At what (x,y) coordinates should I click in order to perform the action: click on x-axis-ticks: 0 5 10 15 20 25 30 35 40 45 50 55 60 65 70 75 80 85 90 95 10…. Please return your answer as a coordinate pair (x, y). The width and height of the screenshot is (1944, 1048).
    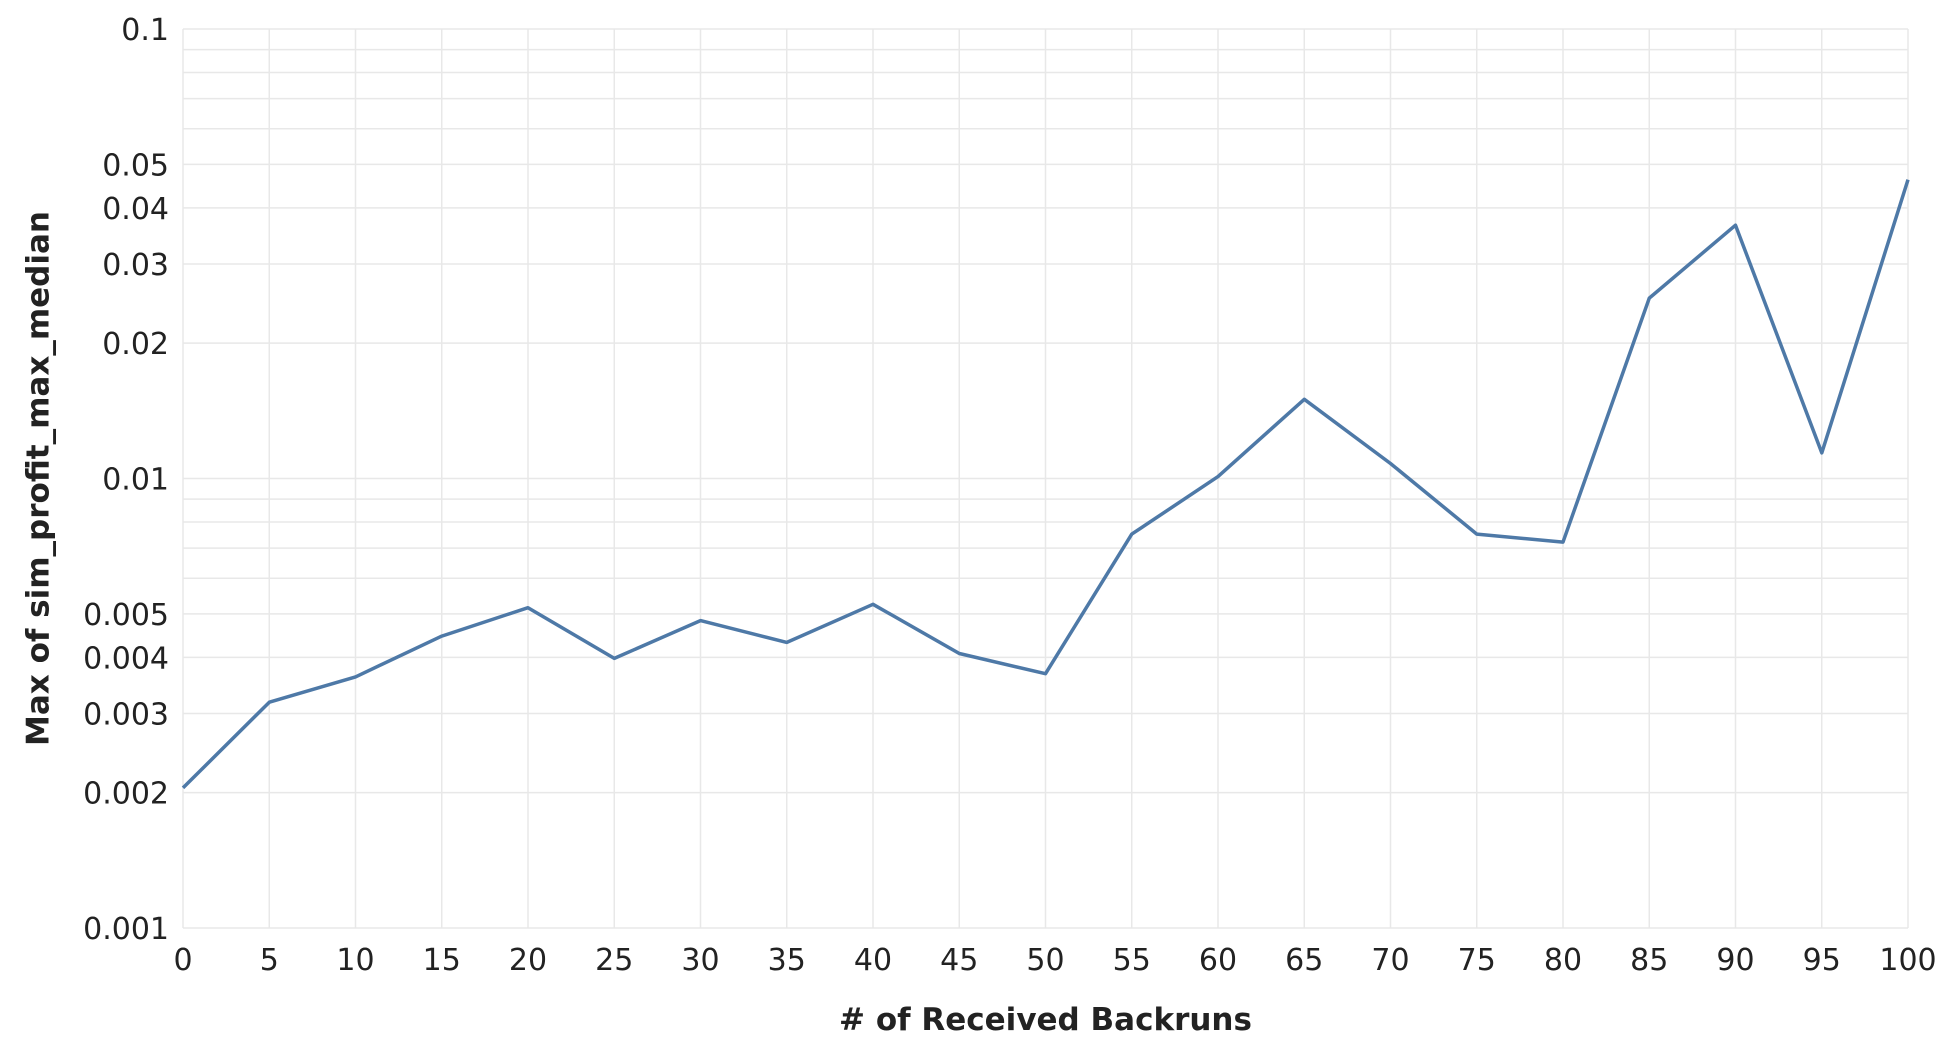
    Looking at the image, I should click on (1054, 960).